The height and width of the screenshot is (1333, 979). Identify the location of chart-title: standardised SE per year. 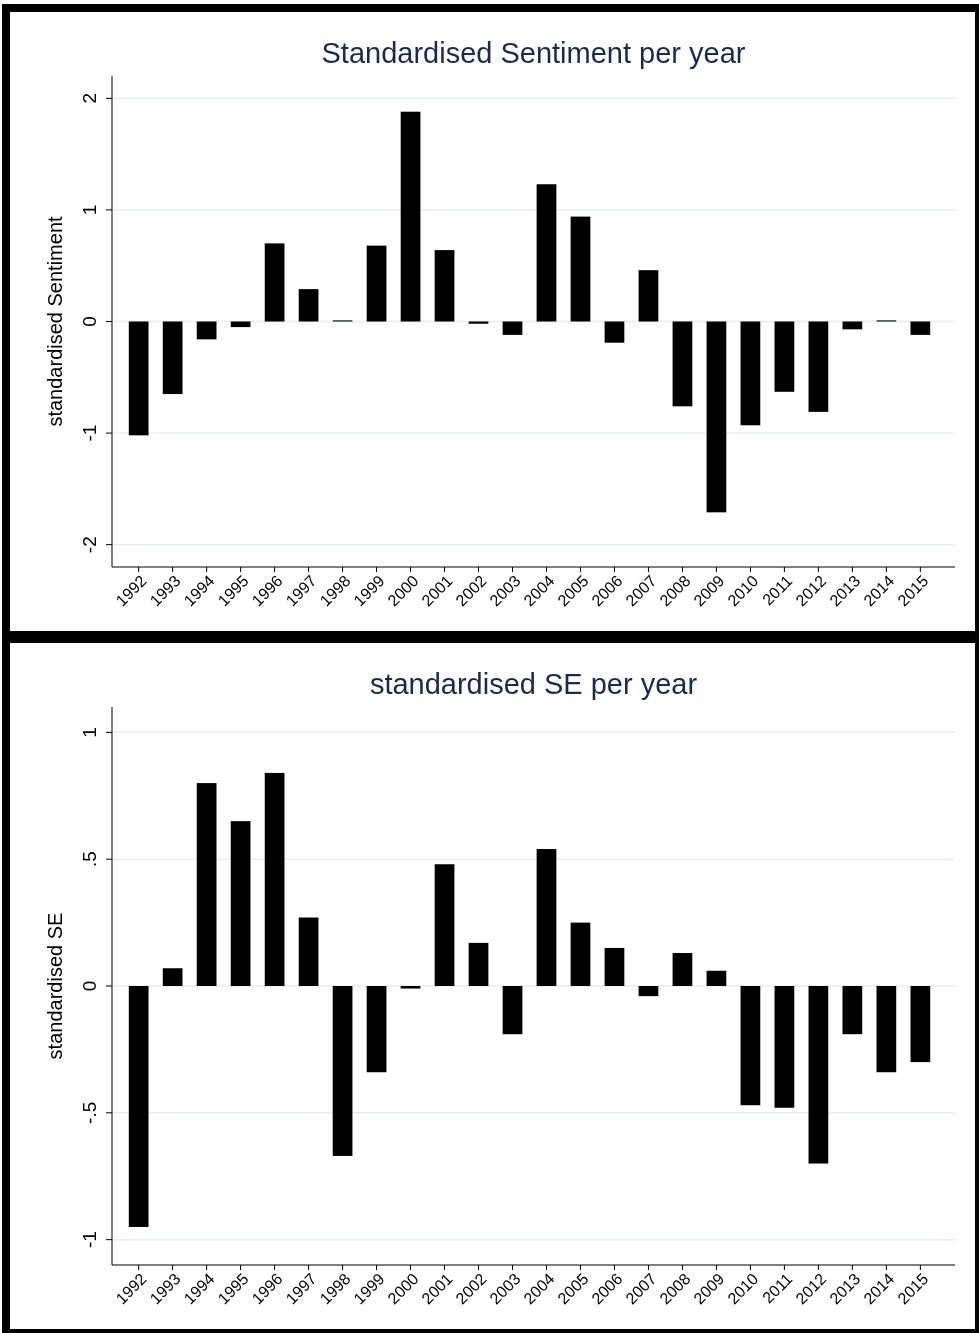
(533, 684).